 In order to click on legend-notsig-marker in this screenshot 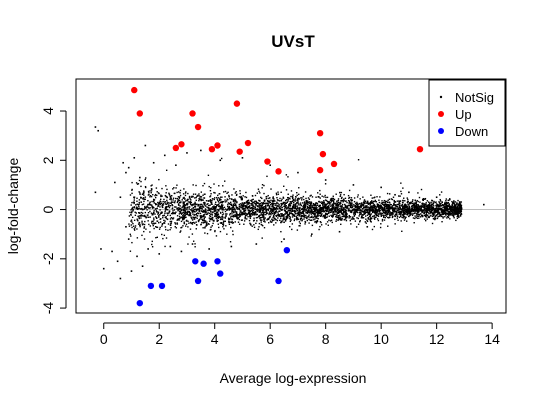, I will do `click(441, 97)`.